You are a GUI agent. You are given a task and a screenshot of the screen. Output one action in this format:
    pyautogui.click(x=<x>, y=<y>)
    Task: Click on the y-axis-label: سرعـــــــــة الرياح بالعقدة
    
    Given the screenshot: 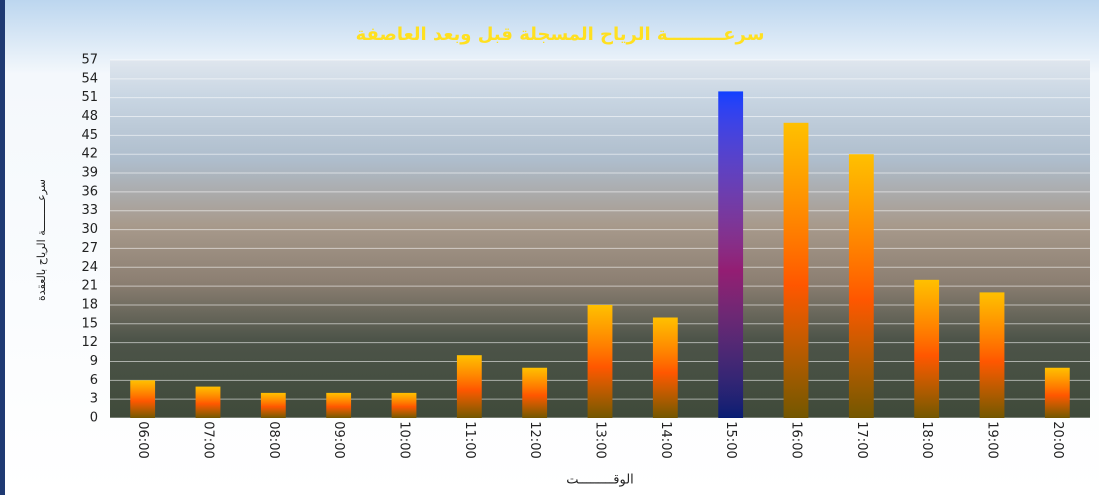 What is the action you would take?
    pyautogui.click(x=41, y=240)
    